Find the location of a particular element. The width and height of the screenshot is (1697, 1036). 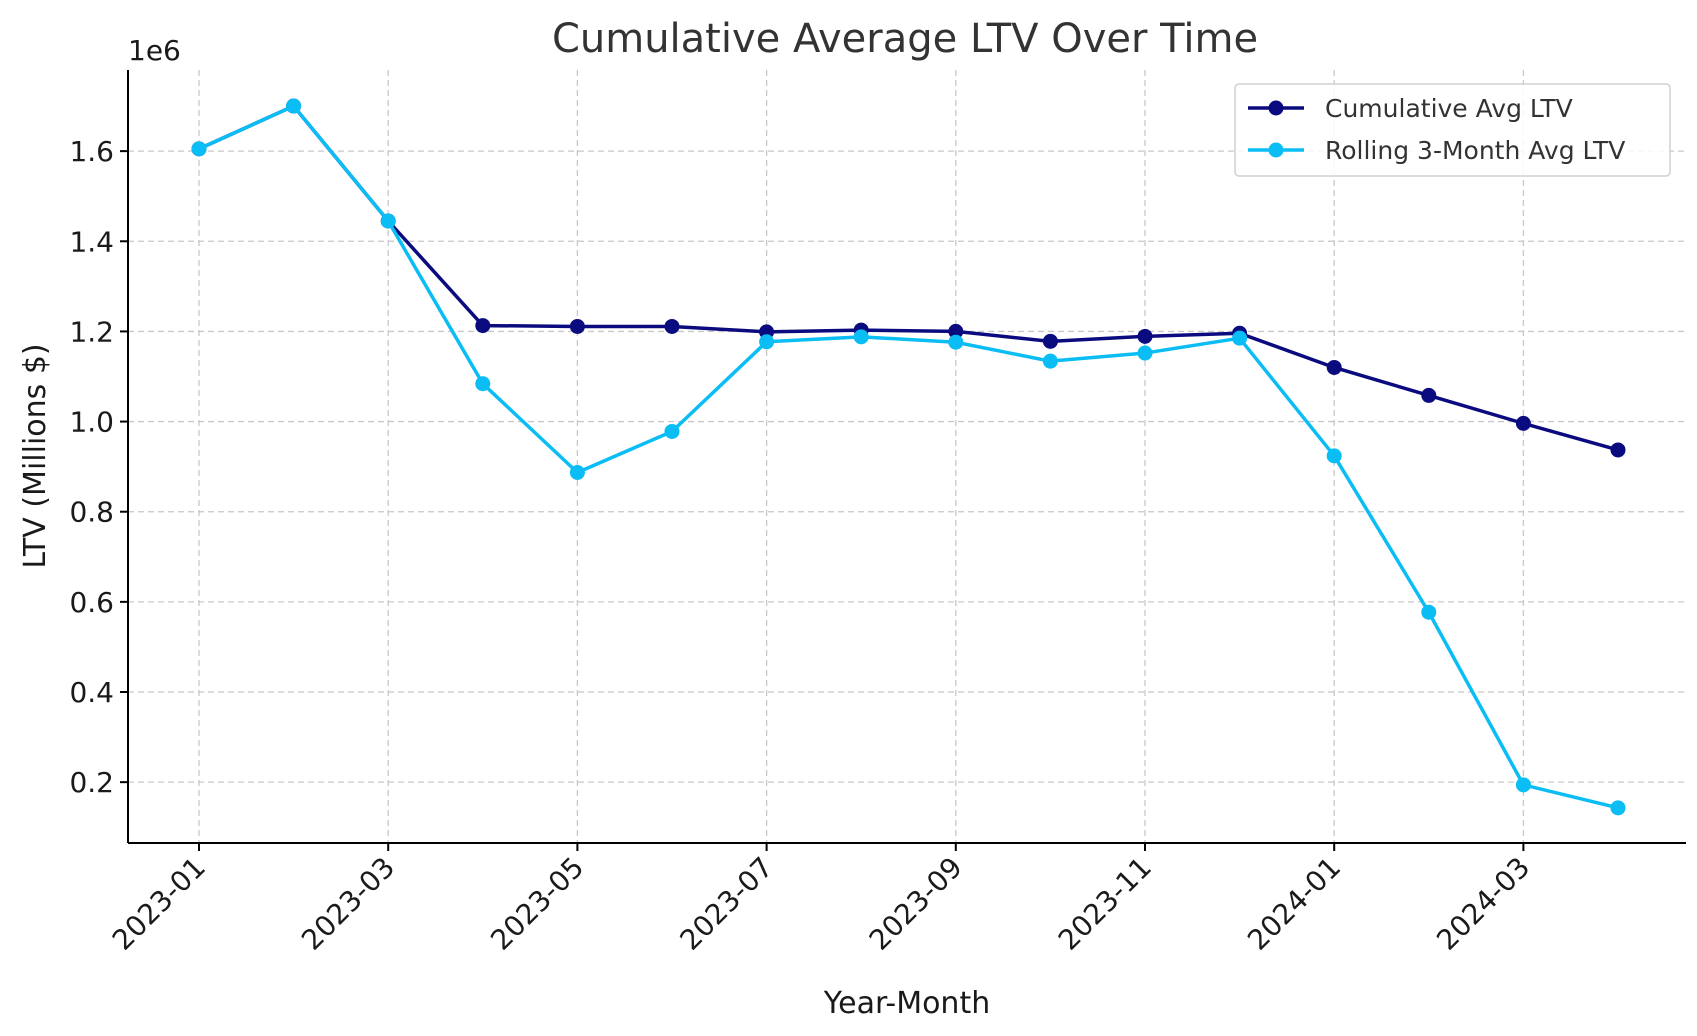

y-tick-label: 1.6 is located at coordinates (91, 151).